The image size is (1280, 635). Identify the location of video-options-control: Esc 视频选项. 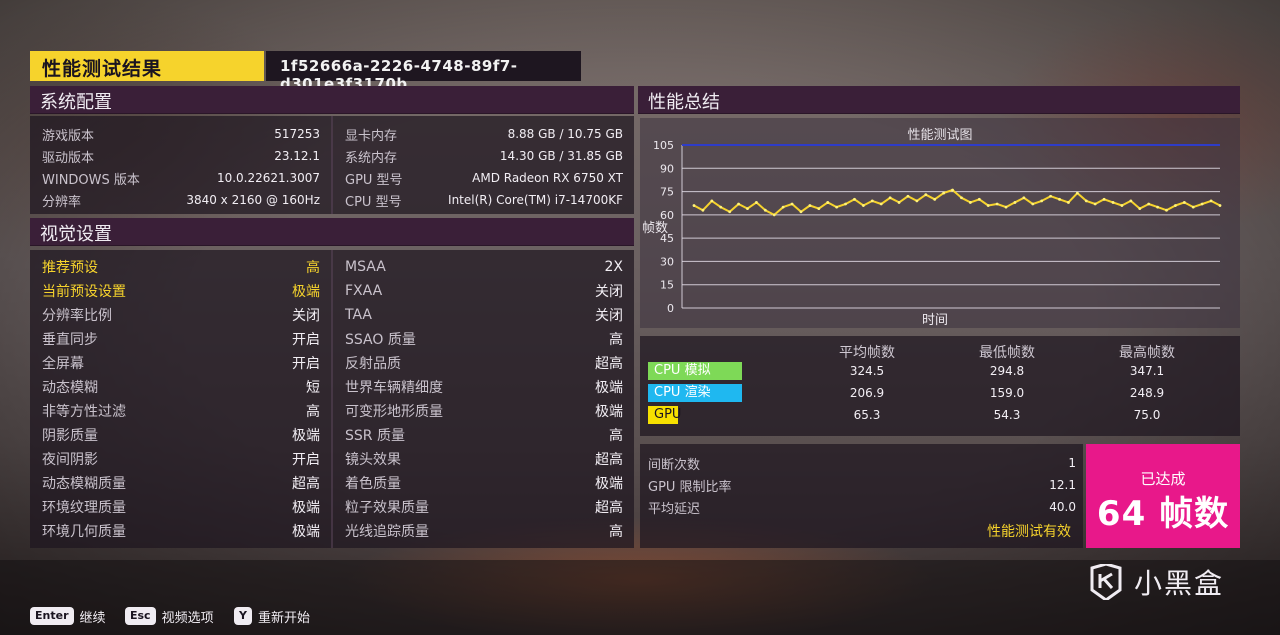
(169, 616).